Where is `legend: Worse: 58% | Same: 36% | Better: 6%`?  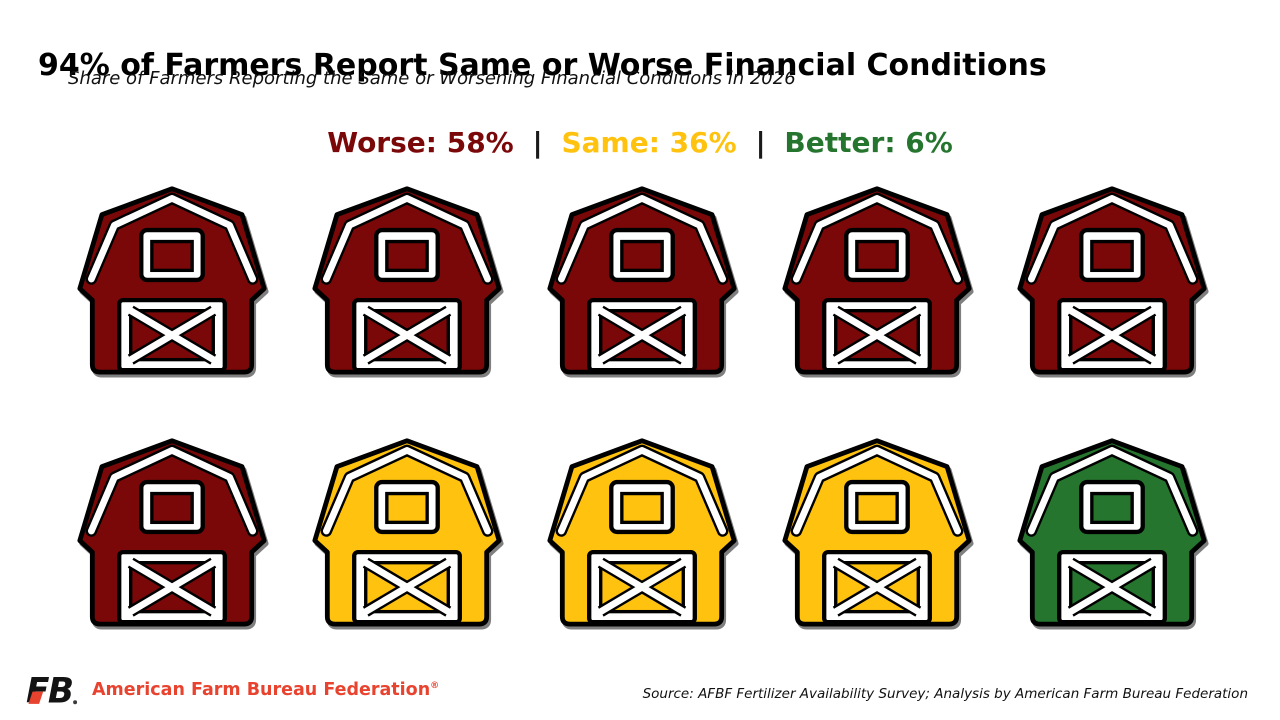
legend: Worse: 58% | Same: 36% | Better: 6% is located at coordinates (640, 142).